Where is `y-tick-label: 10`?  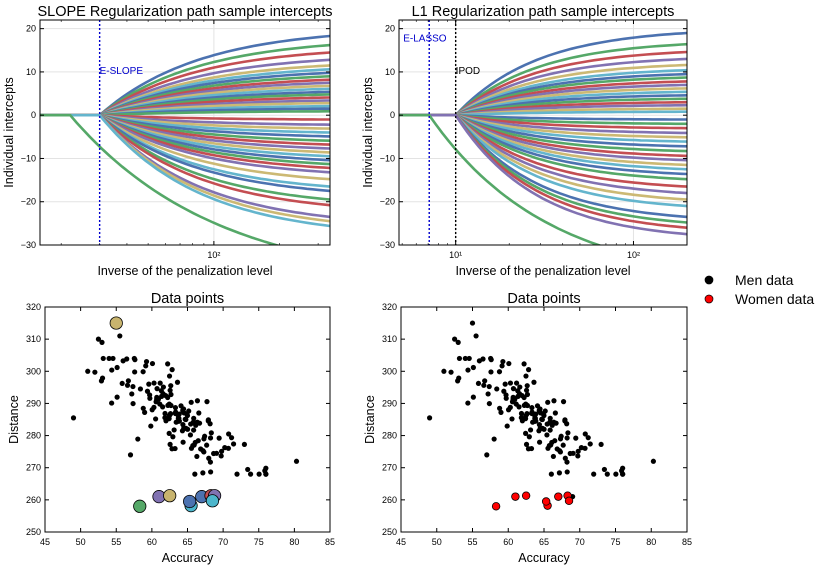
y-tick-label: 10 is located at coordinates (390, 72).